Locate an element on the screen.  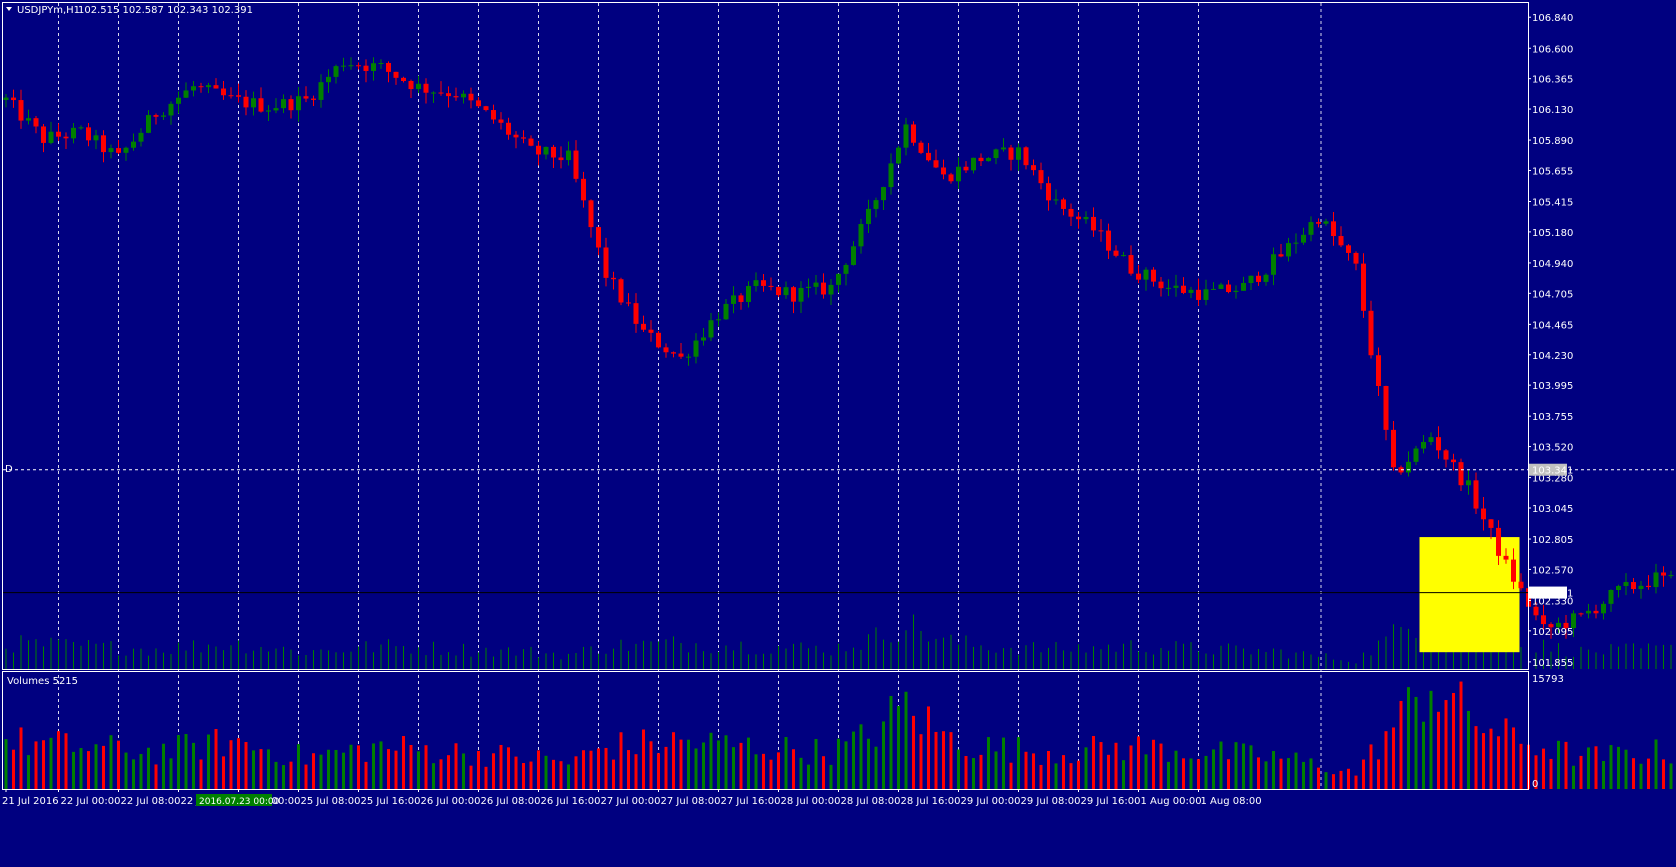
time-tick-label: 28 Jul 08:00 is located at coordinates (871, 801).